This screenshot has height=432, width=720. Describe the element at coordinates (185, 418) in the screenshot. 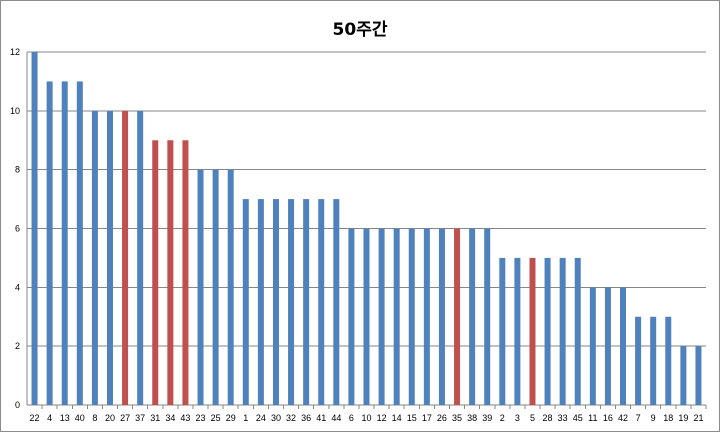

I see `x-tick-label: 43` at that location.